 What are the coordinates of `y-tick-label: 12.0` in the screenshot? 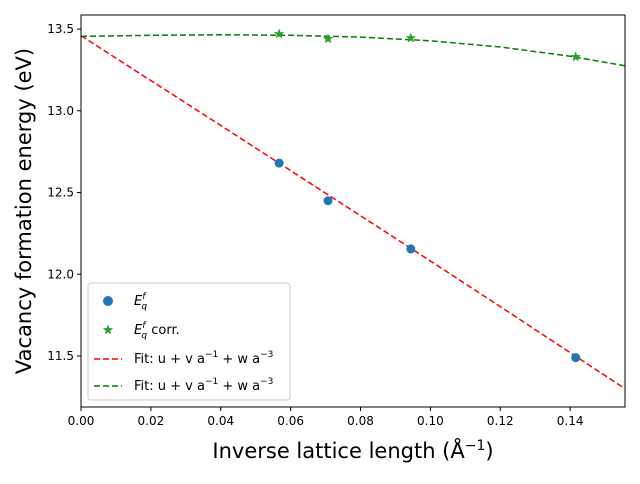 It's located at (60, 274).